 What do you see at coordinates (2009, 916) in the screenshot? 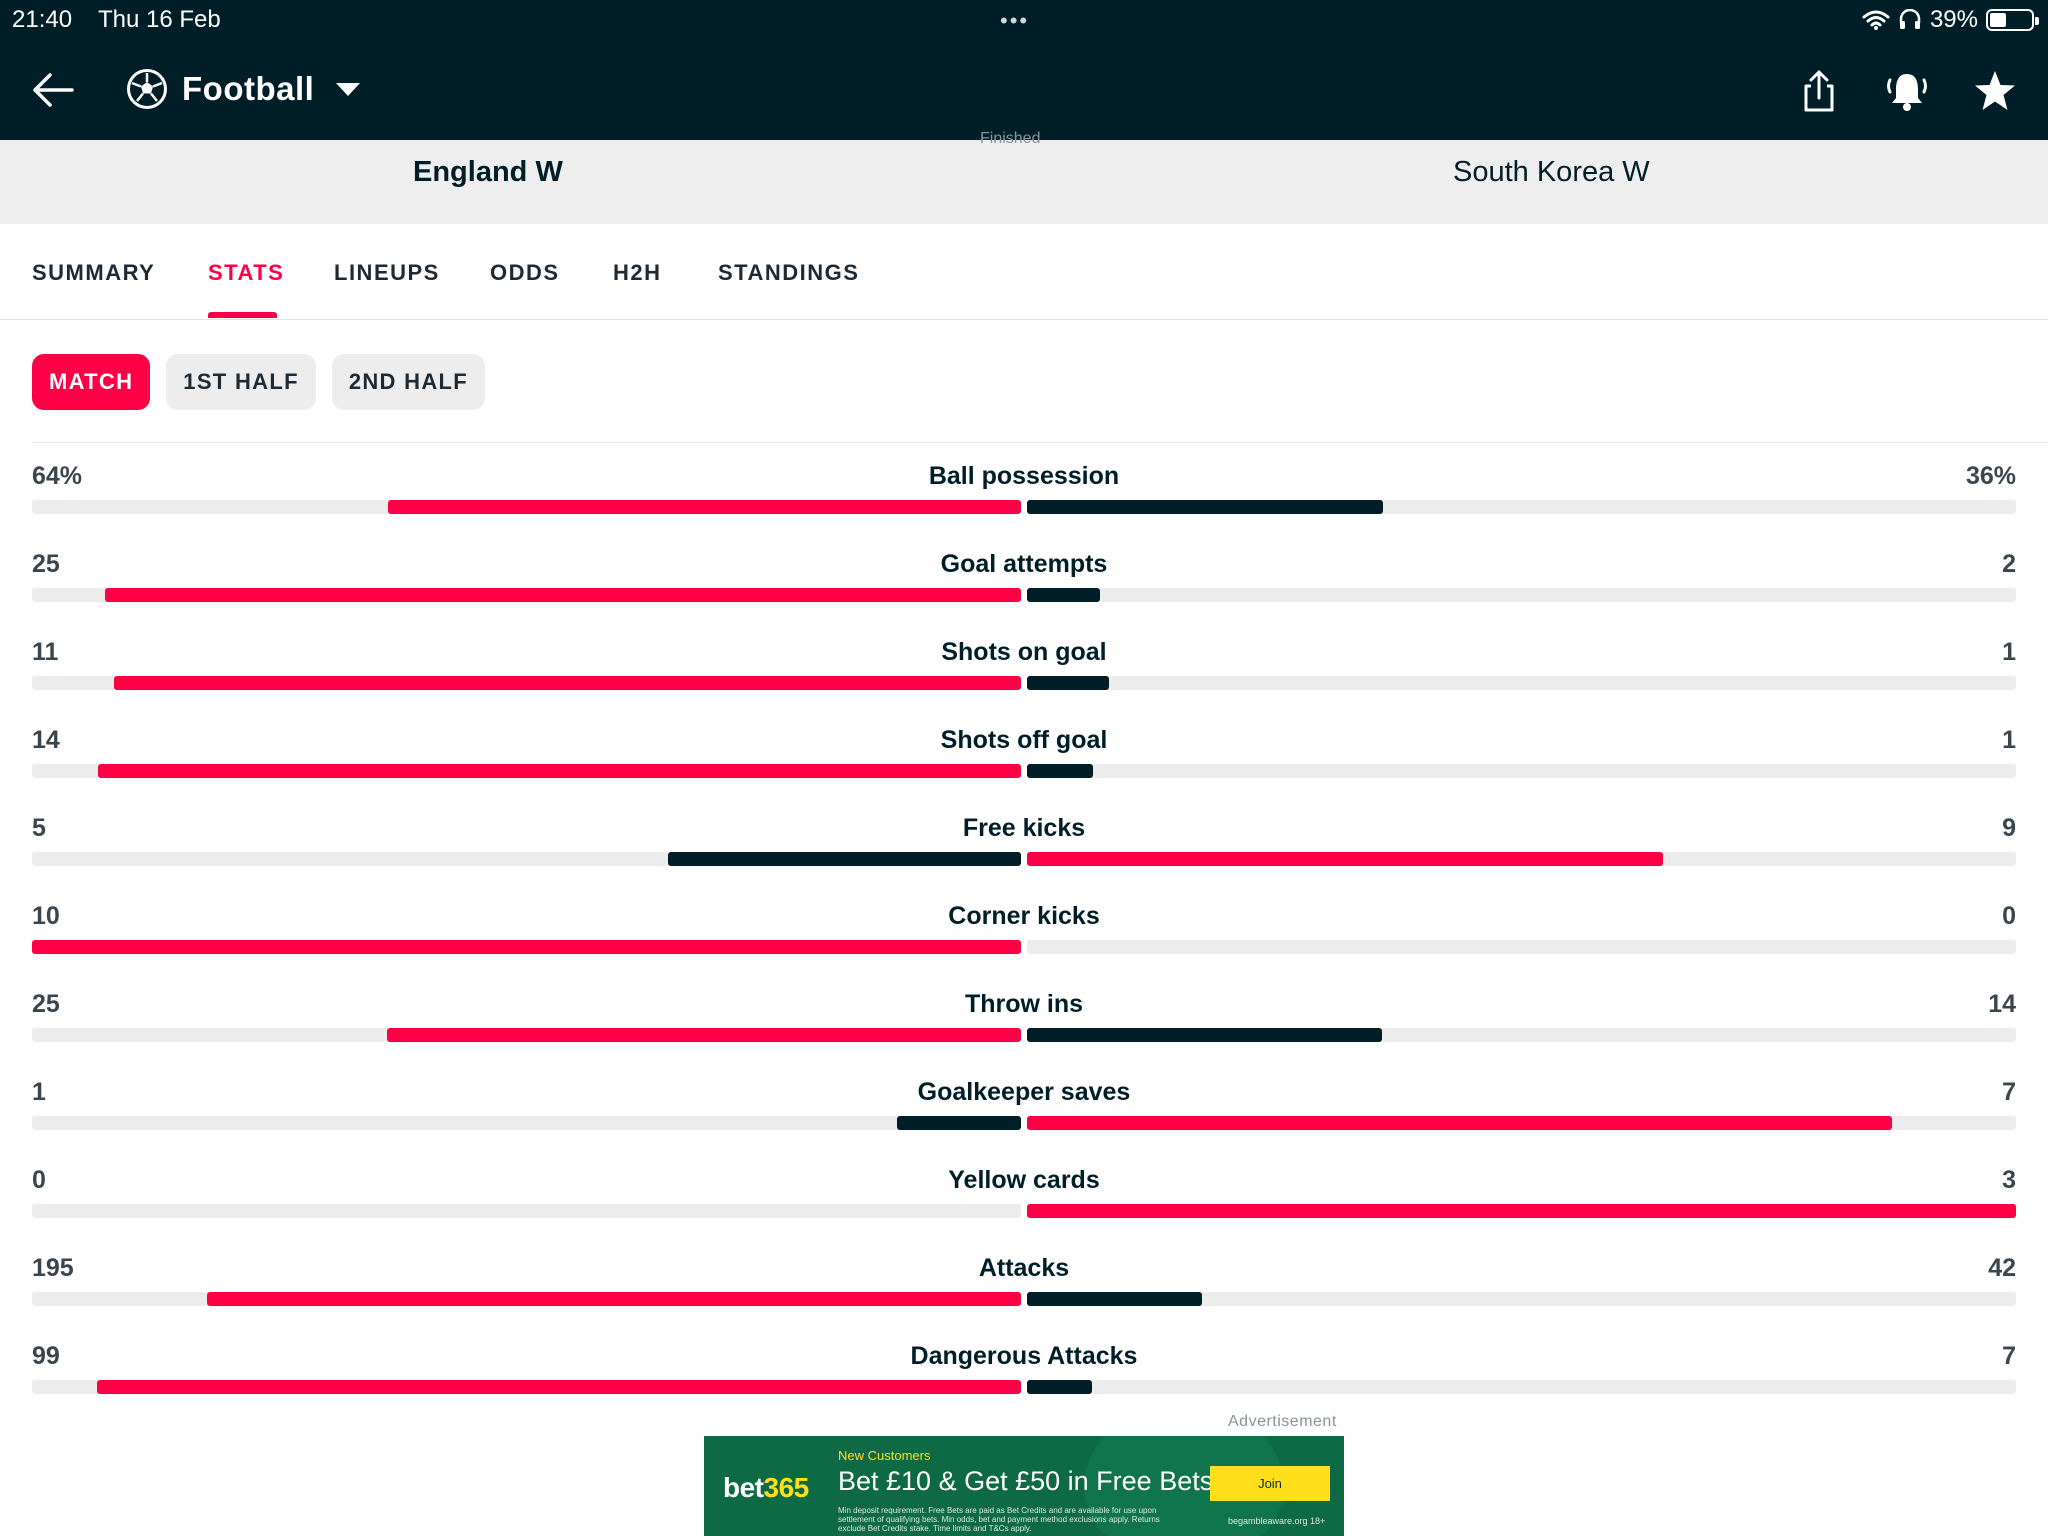
I see `stat-away-value: 0` at bounding box center [2009, 916].